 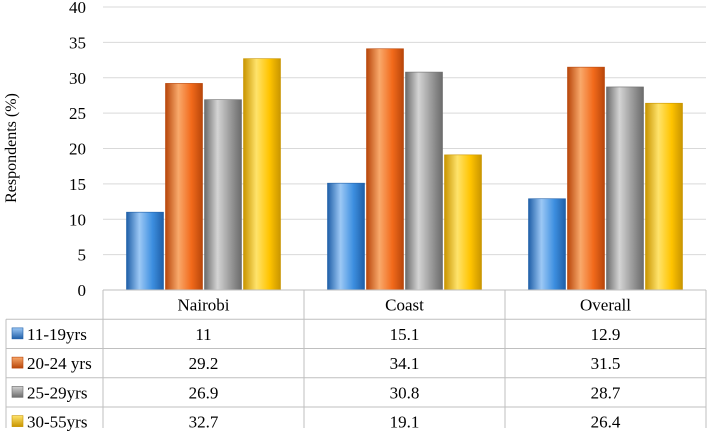 I want to click on category-label: Overall, so click(x=605, y=305).